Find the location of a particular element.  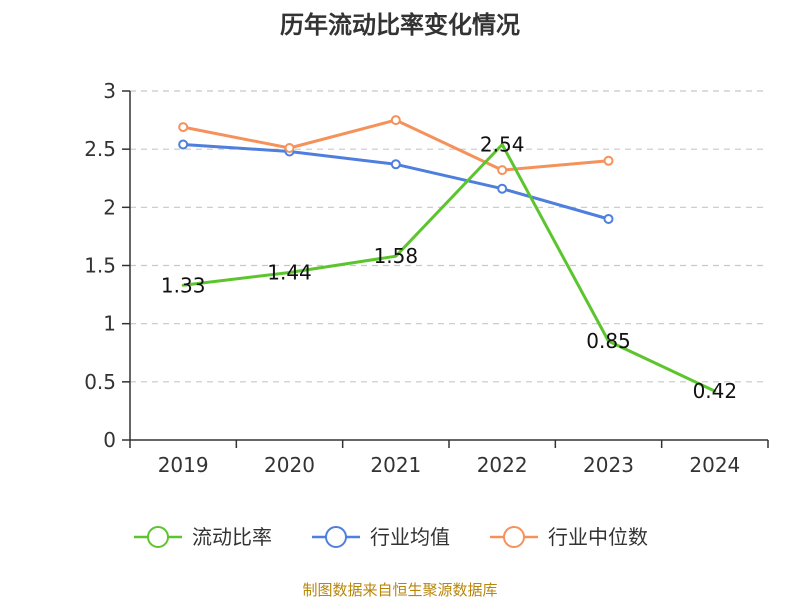

y-tick-label: 2 is located at coordinates (109, 207).